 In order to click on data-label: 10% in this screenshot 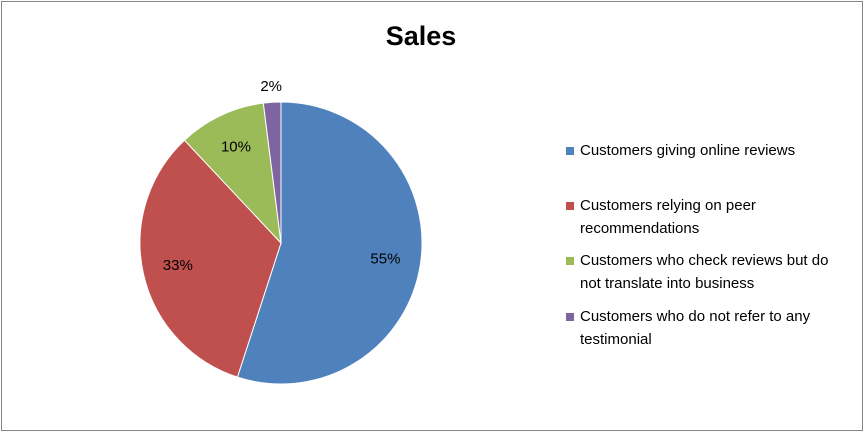, I will do `click(236, 146)`.